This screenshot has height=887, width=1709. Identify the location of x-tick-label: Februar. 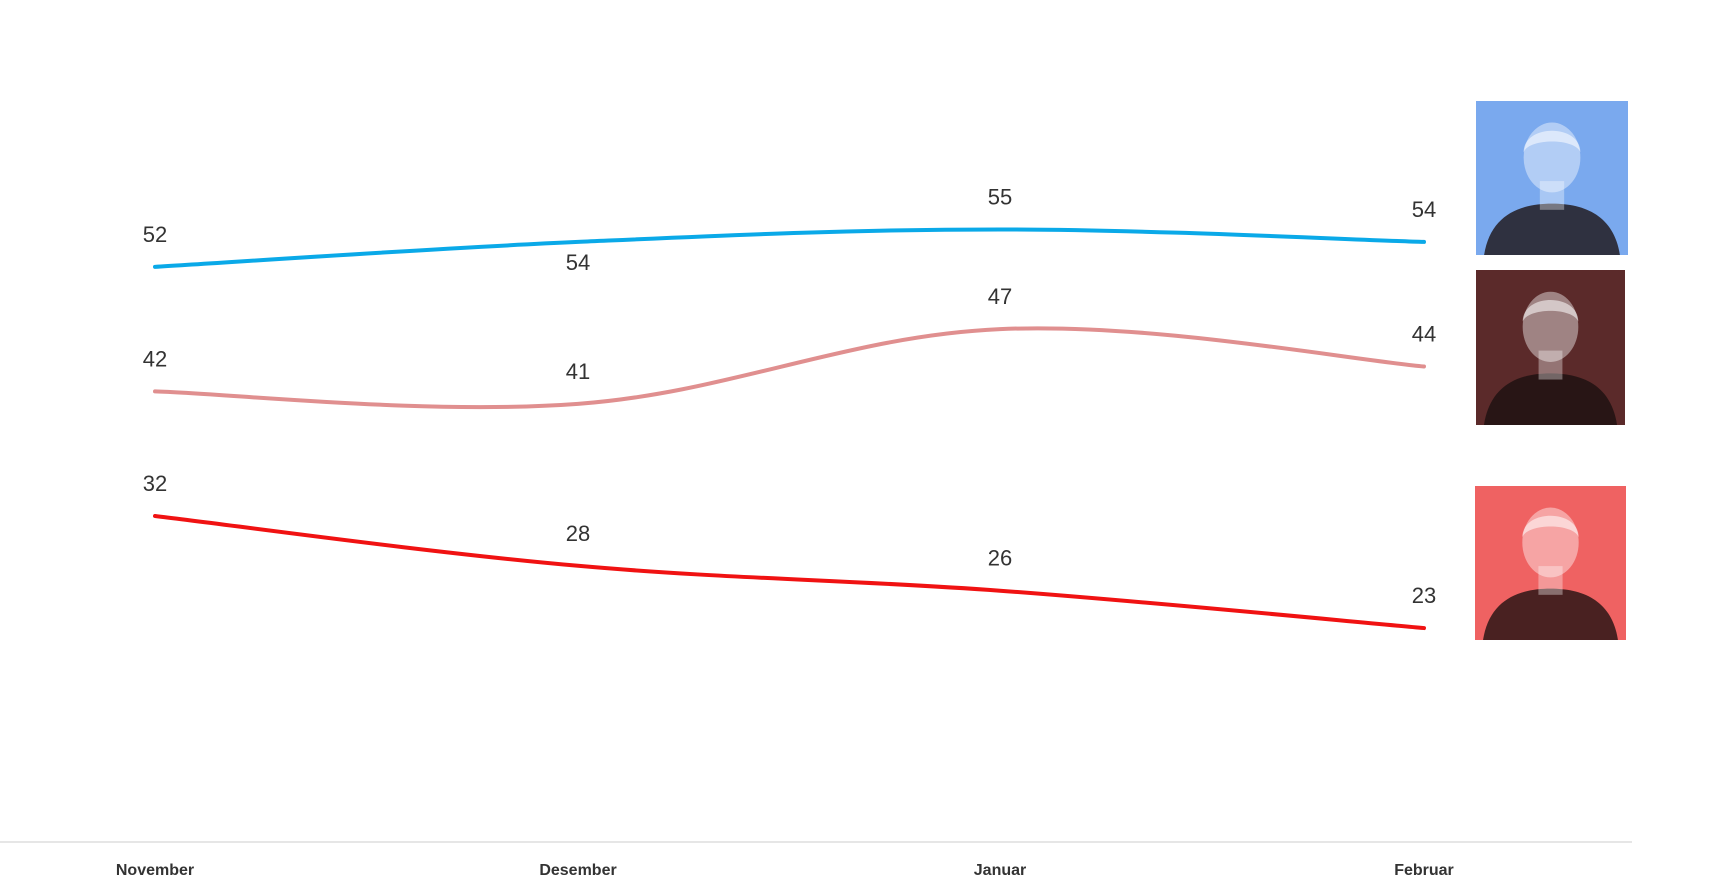
(1424, 870).